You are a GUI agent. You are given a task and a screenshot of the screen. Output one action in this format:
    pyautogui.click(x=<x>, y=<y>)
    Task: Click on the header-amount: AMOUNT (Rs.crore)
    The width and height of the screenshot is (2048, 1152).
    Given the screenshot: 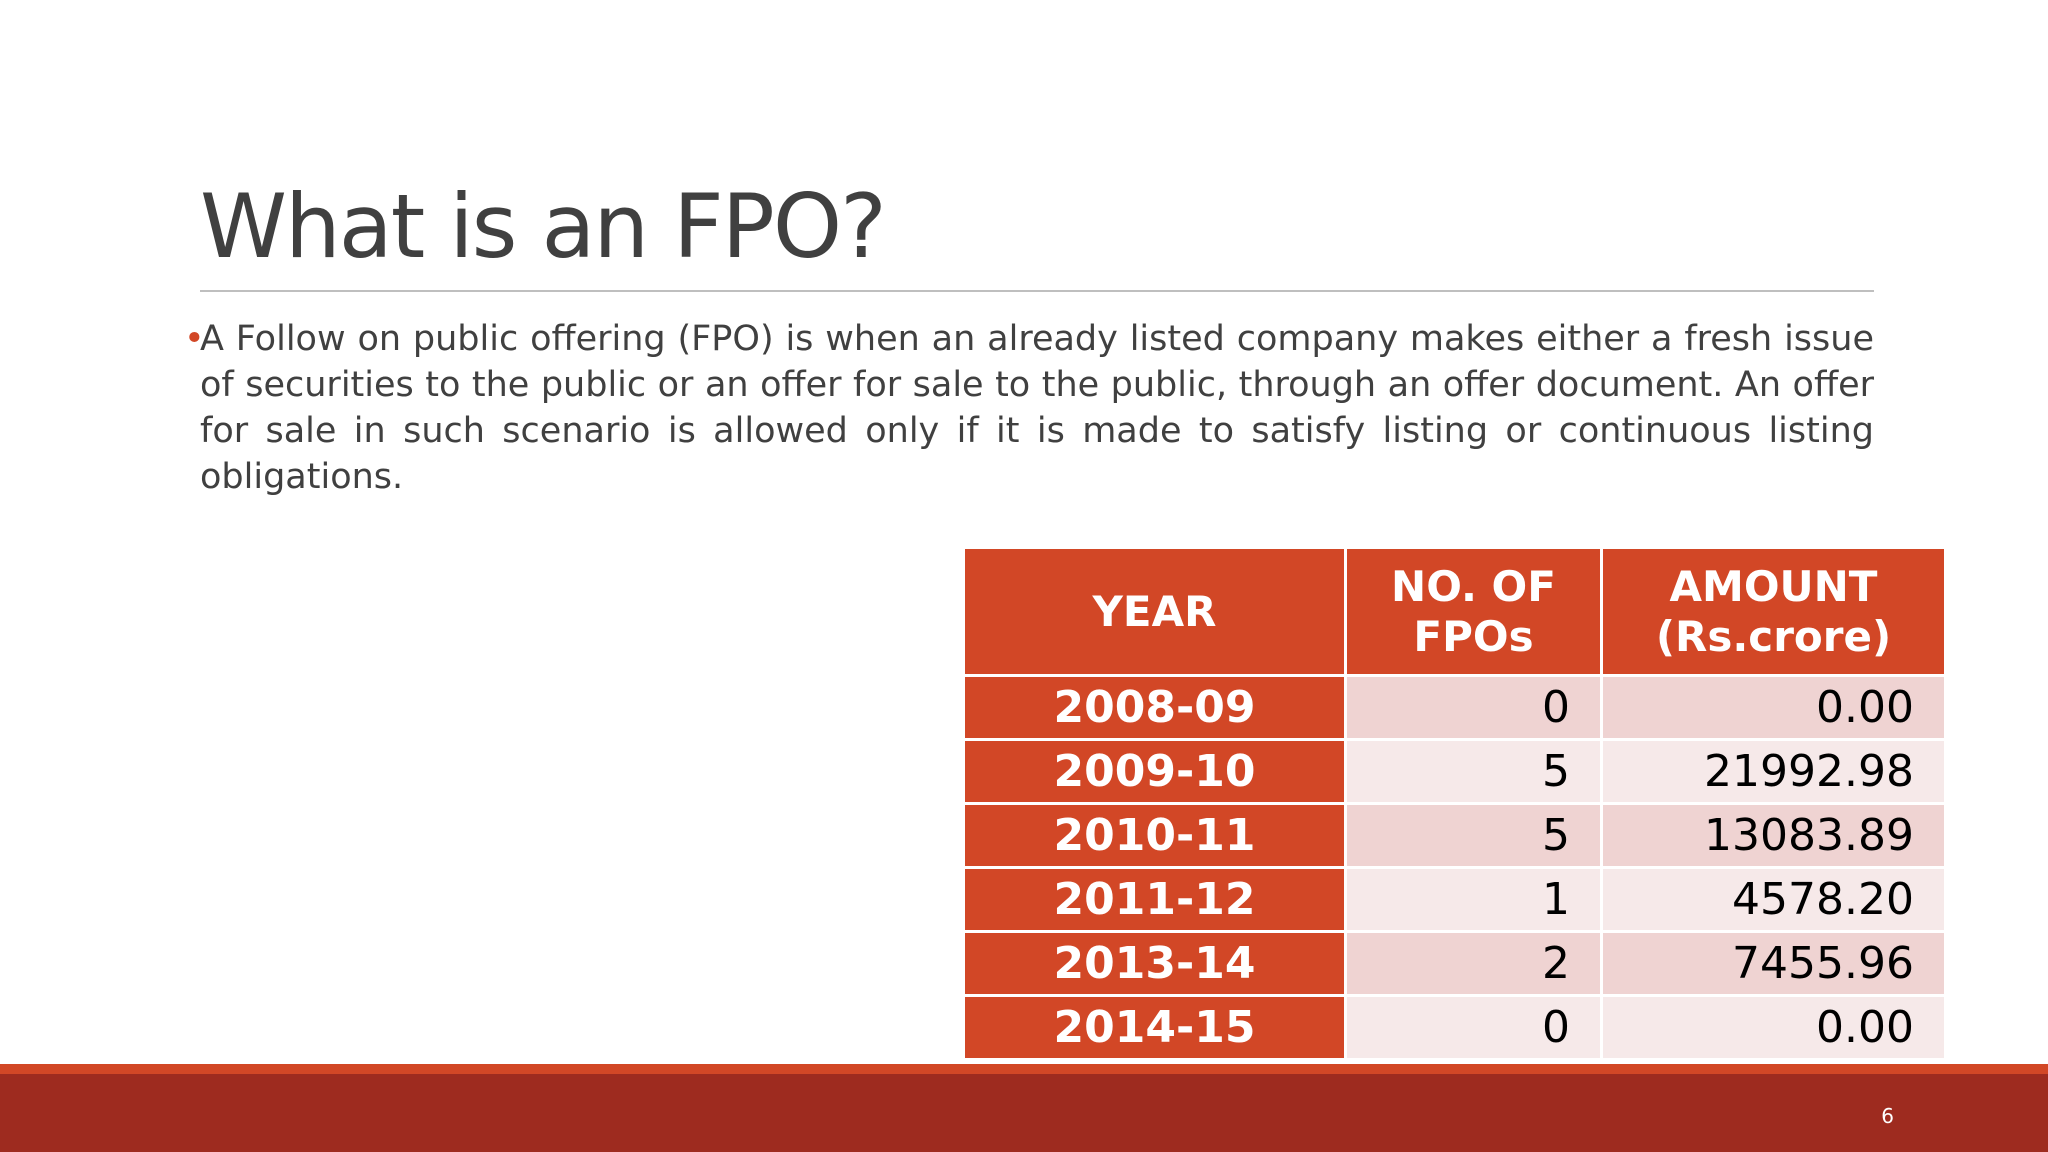 What is the action you would take?
    pyautogui.click(x=1773, y=611)
    